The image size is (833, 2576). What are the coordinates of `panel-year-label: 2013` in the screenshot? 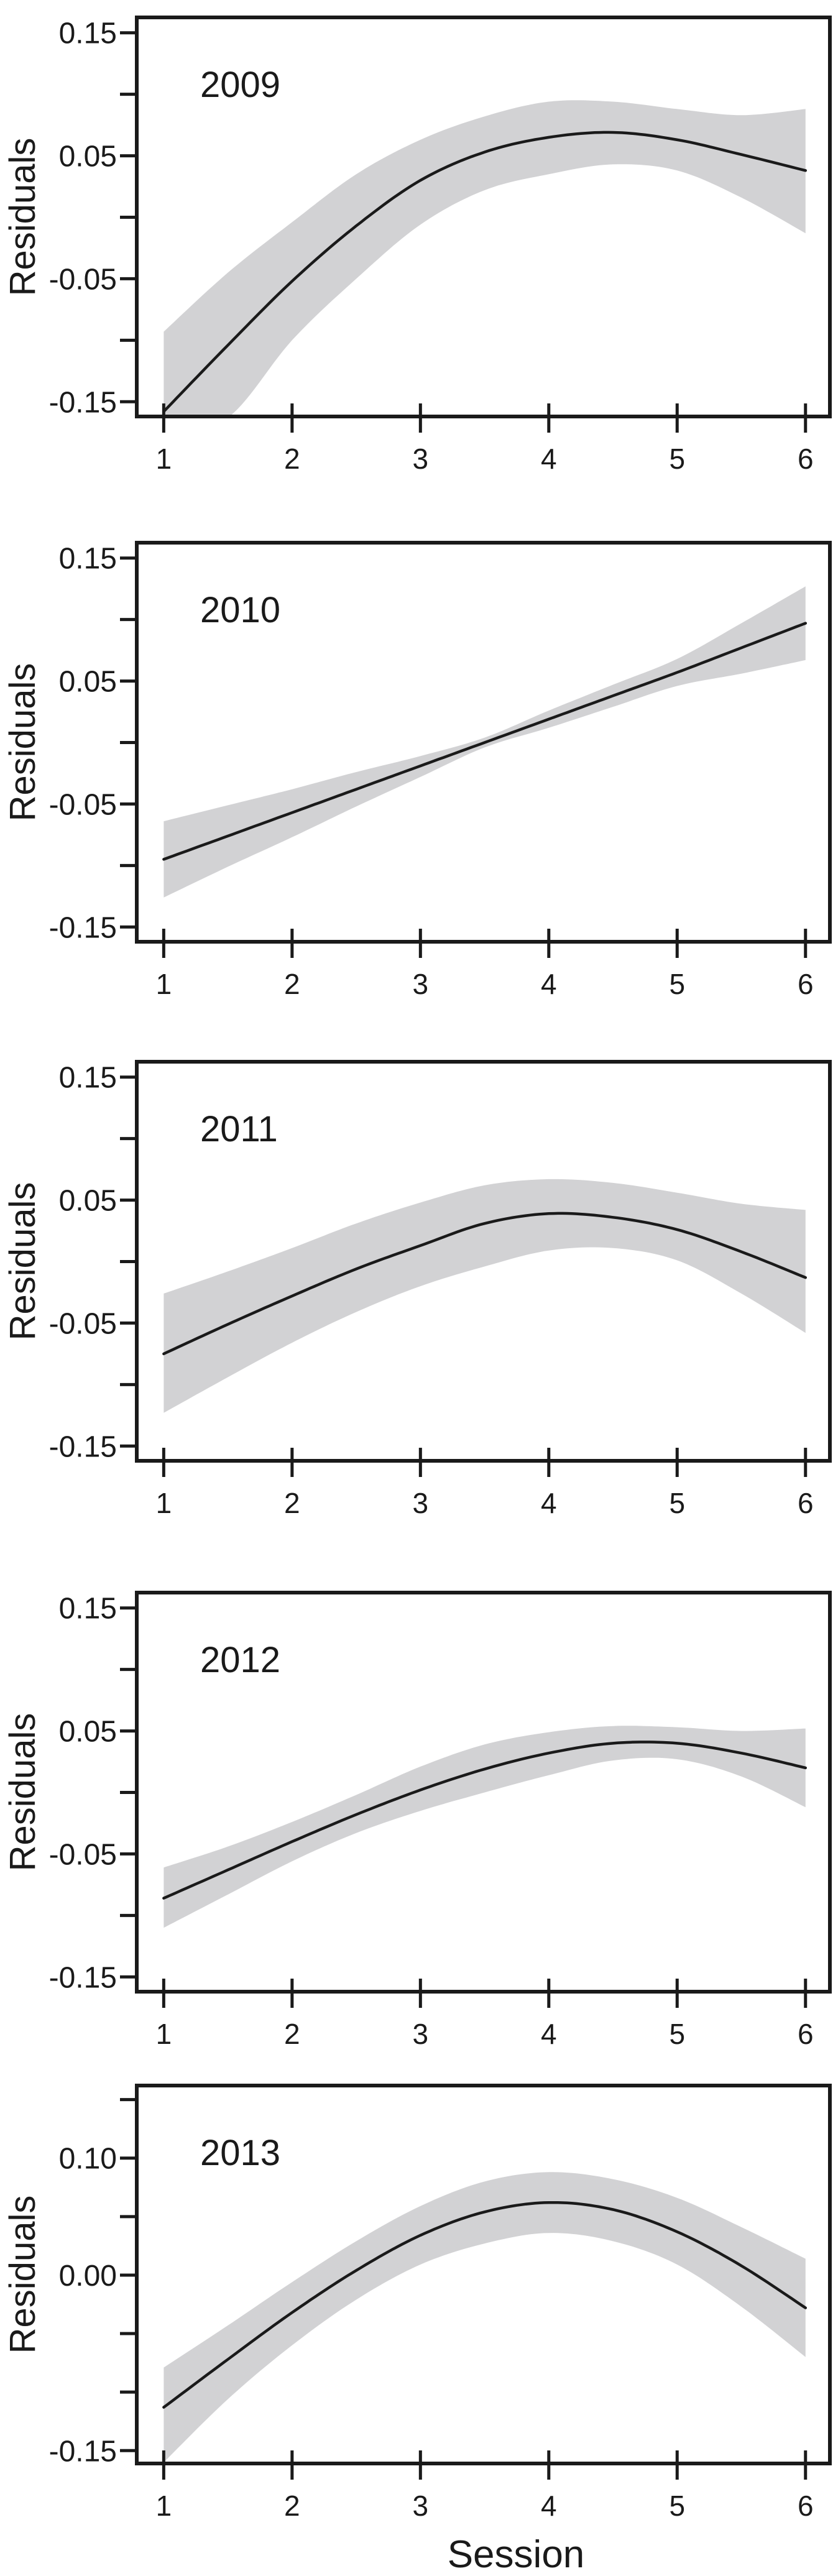 It's located at (240, 2153).